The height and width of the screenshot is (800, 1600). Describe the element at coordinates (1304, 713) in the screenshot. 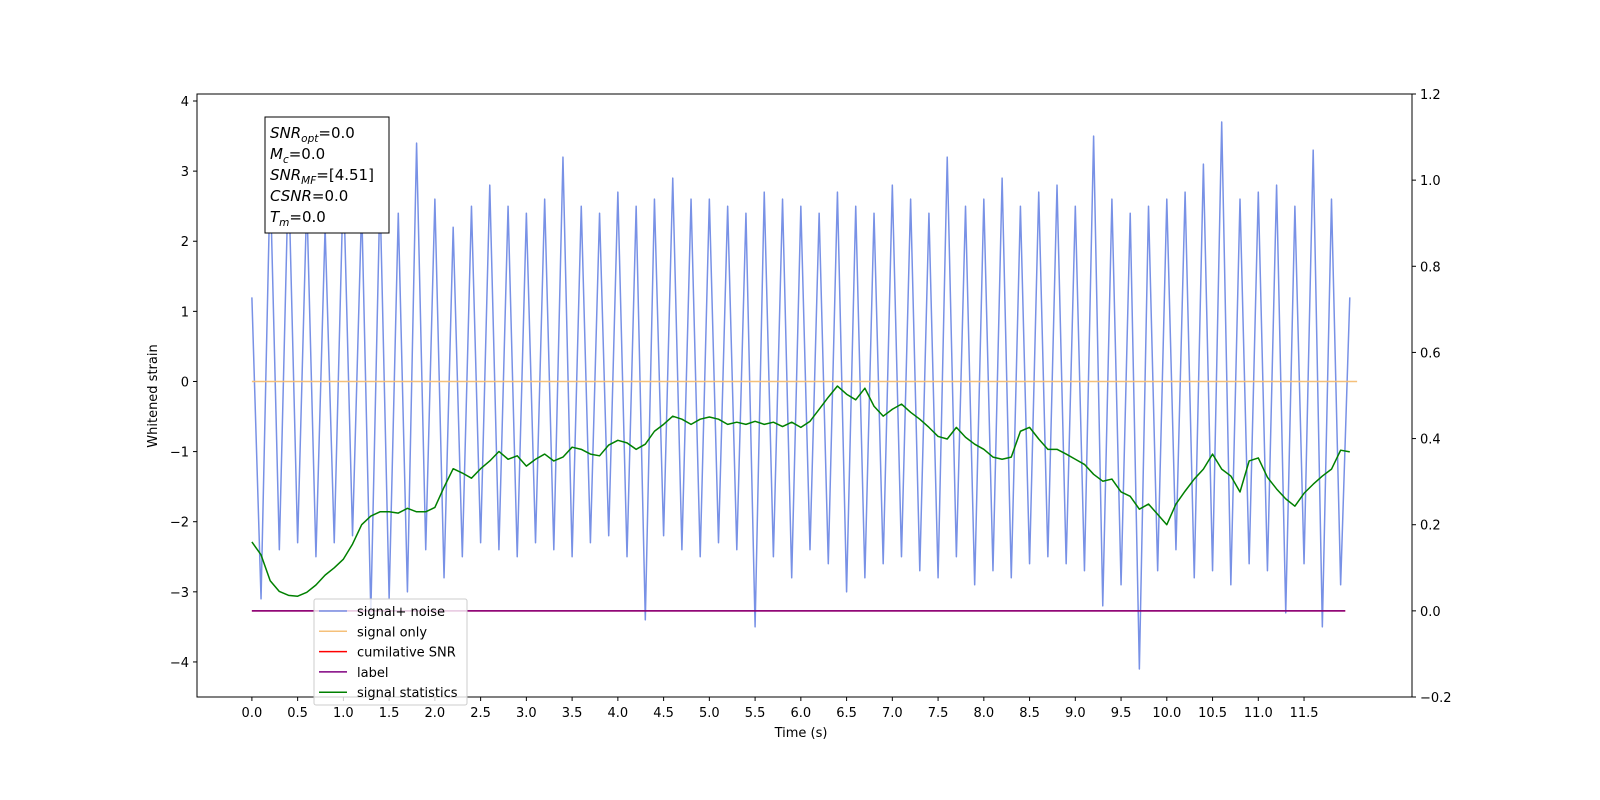

I see `x-tick-label: 11.5` at that location.